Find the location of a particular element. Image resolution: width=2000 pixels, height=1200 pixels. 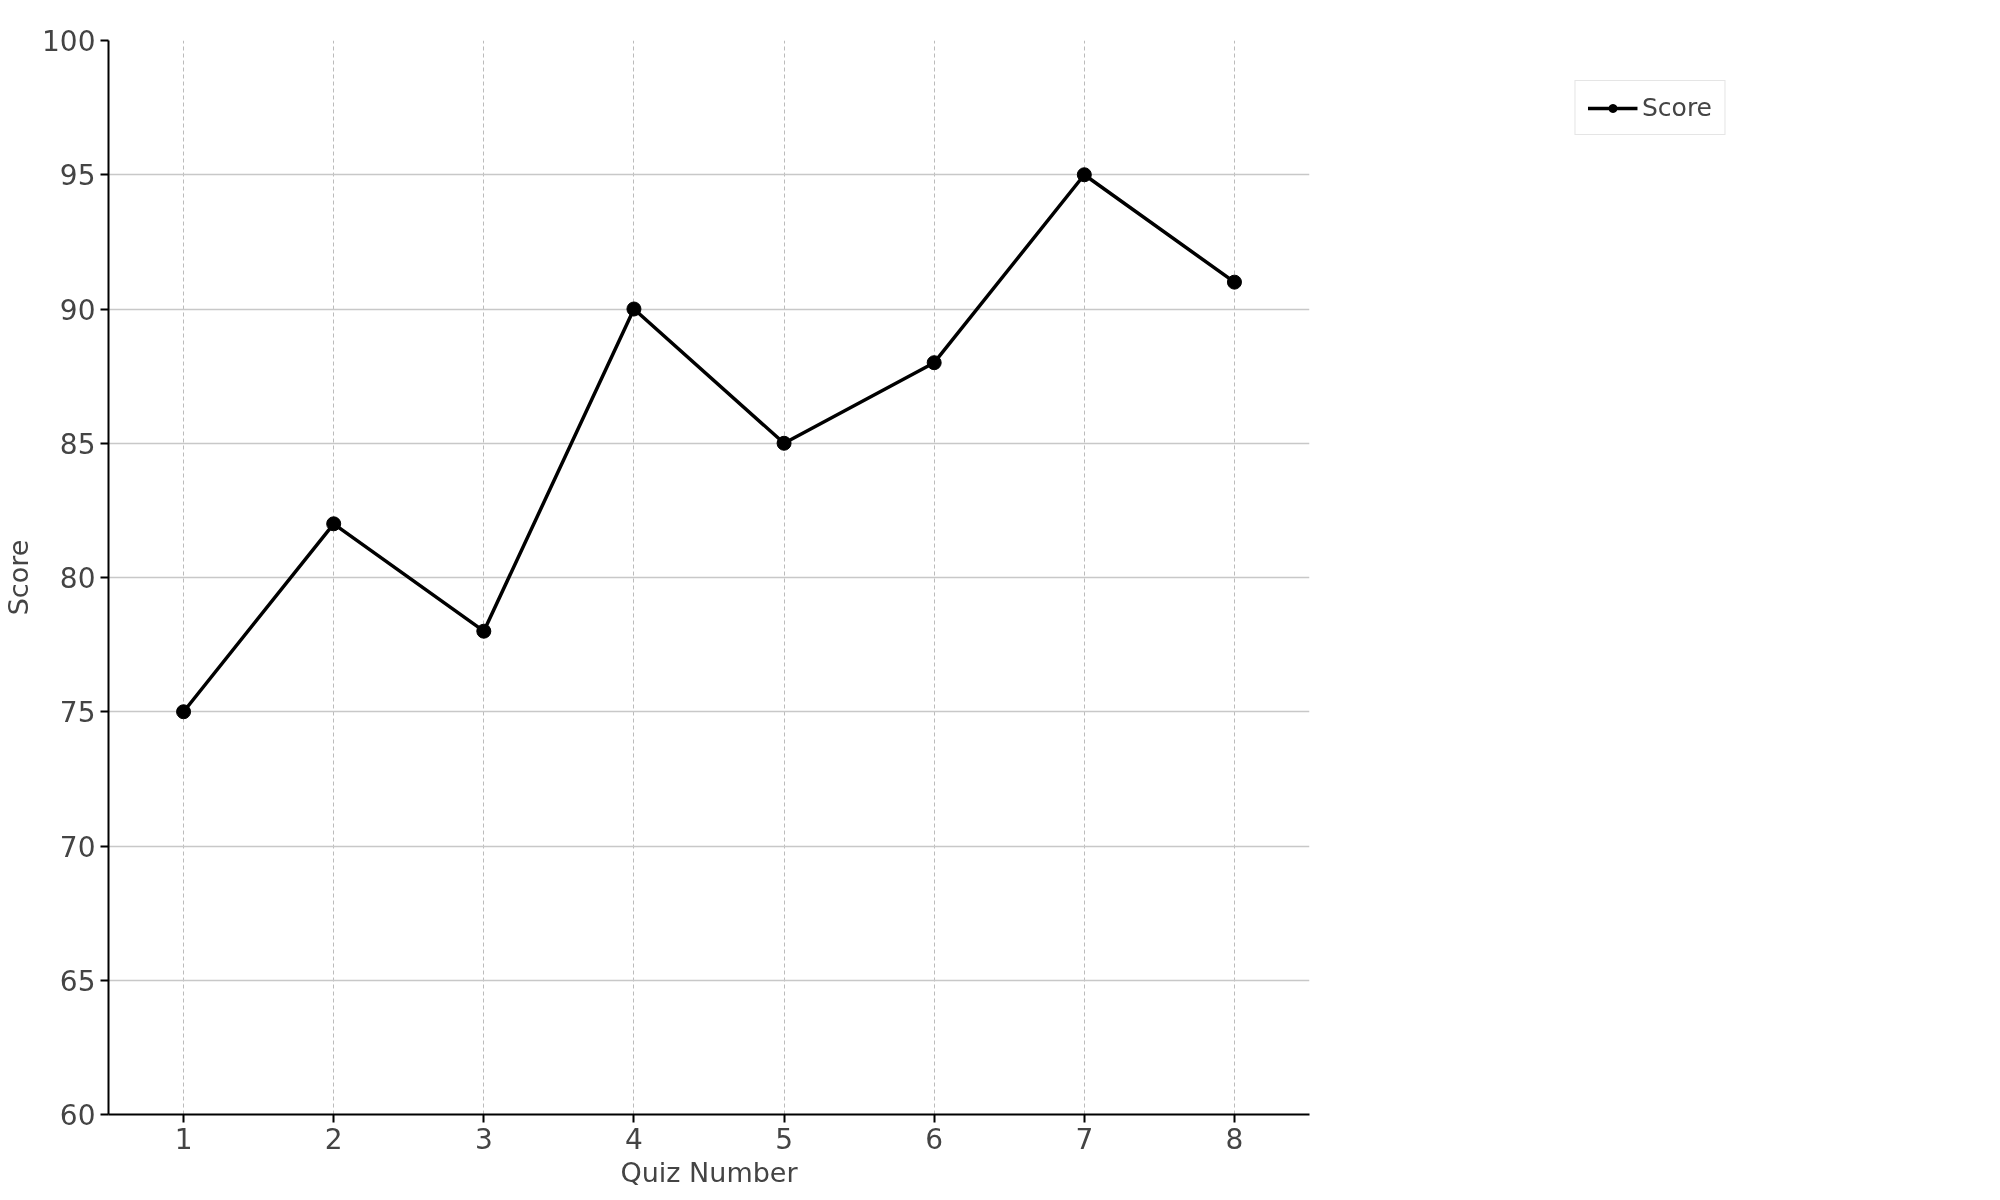

x-axis-title: Quiz Number is located at coordinates (709, 1172).